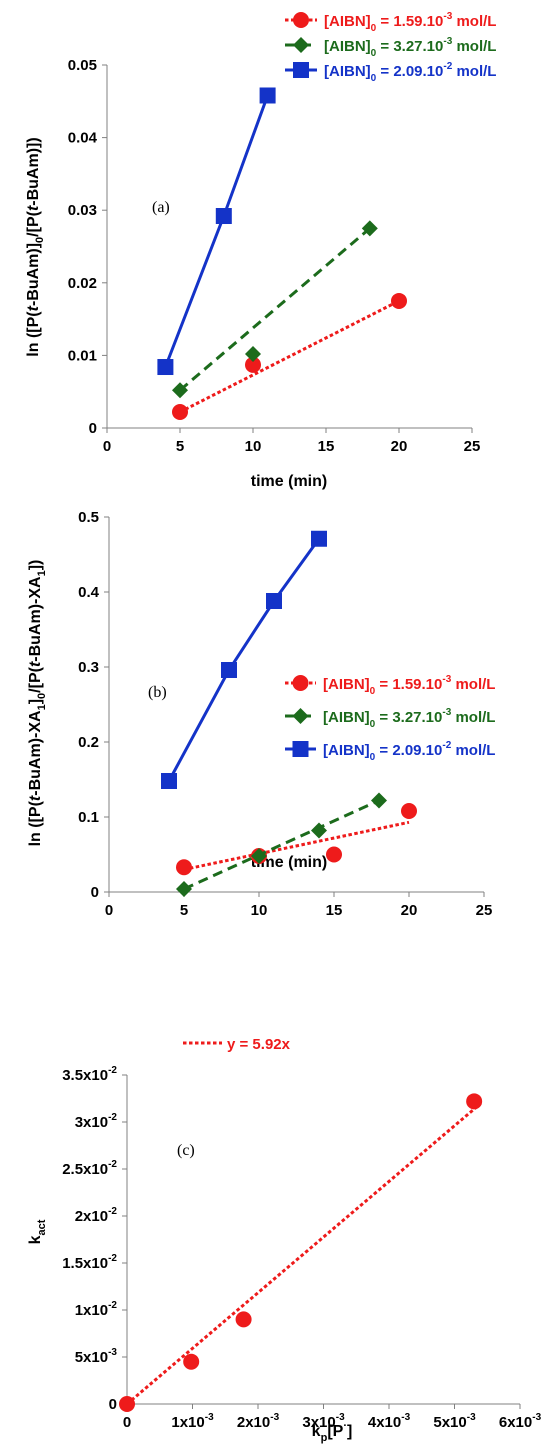  I want to click on panel-1-y-tick-label: 0.5, so click(88, 517).